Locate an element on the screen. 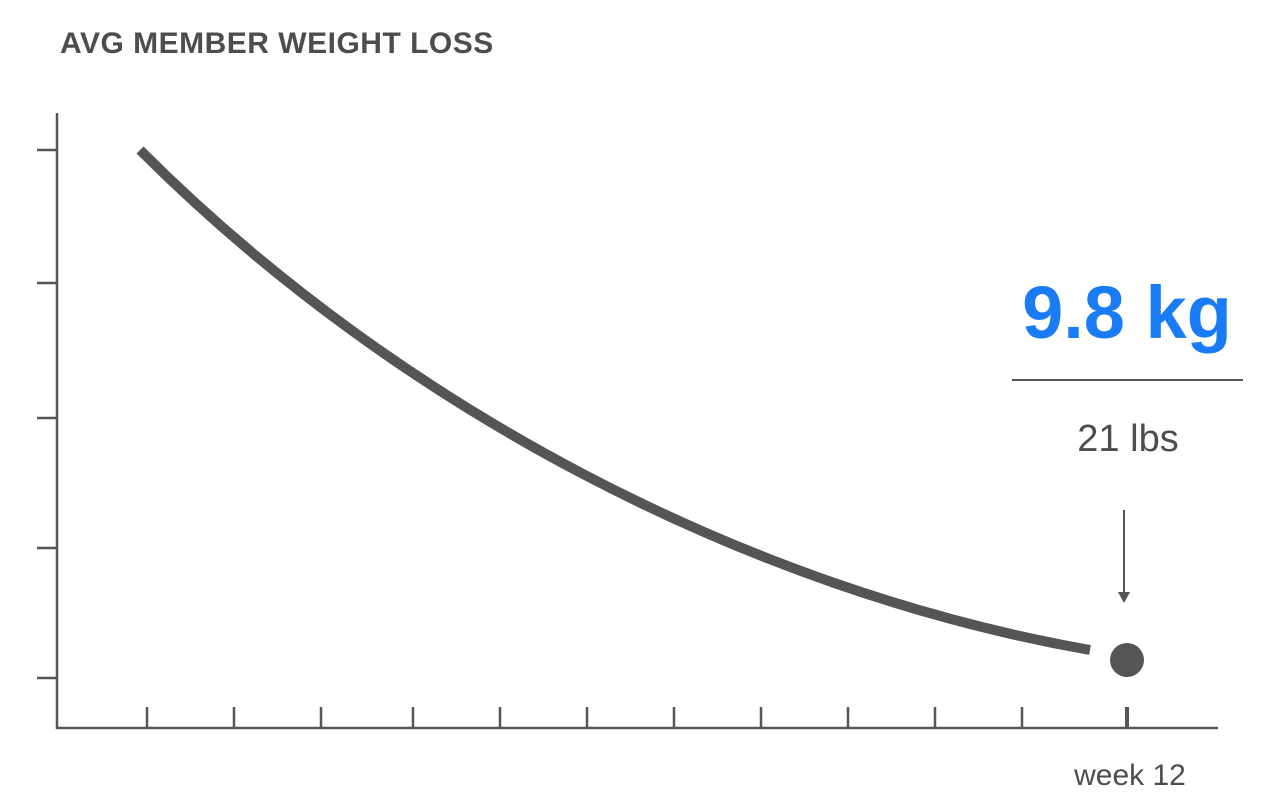 Image resolution: width=1275 pixels, height=812 pixels. x-label: week 12 is located at coordinates (1129, 775).